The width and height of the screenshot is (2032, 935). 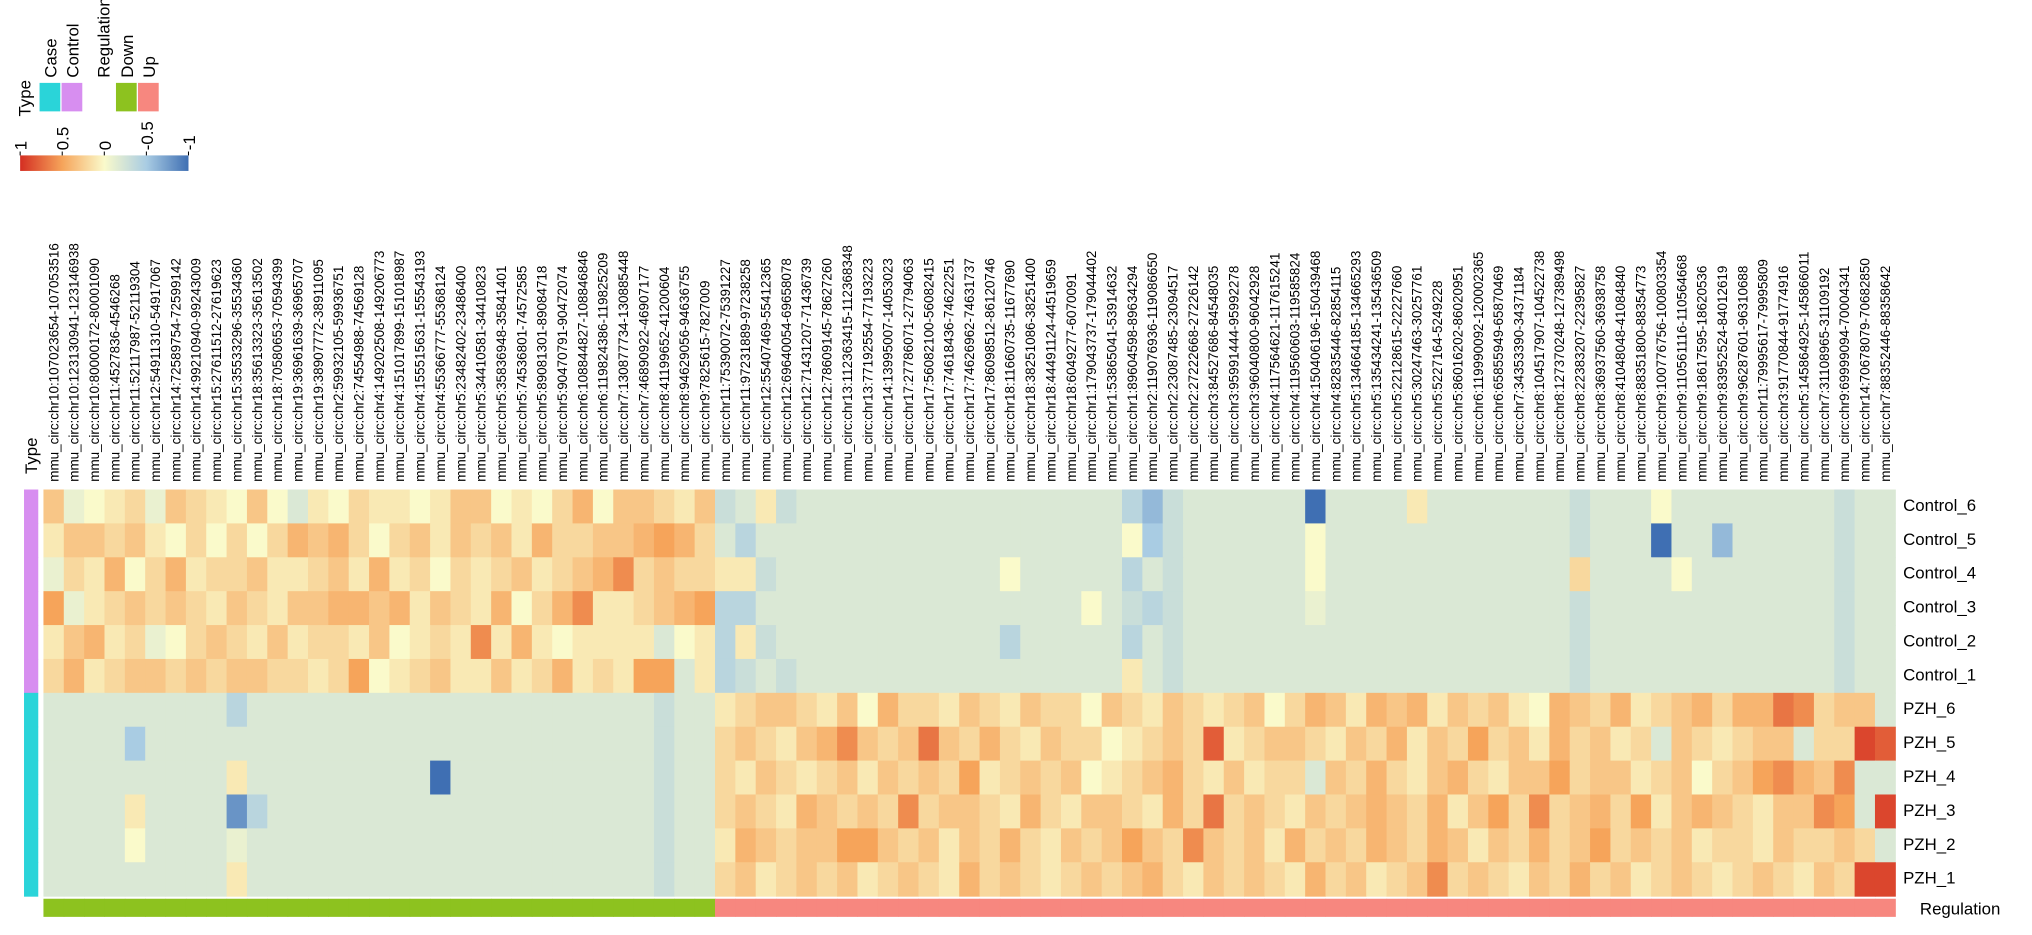 What do you see at coordinates (1600, 374) in the screenshot?
I see `column-label: mmu_circ:chr8:36937560-36938758` at bounding box center [1600, 374].